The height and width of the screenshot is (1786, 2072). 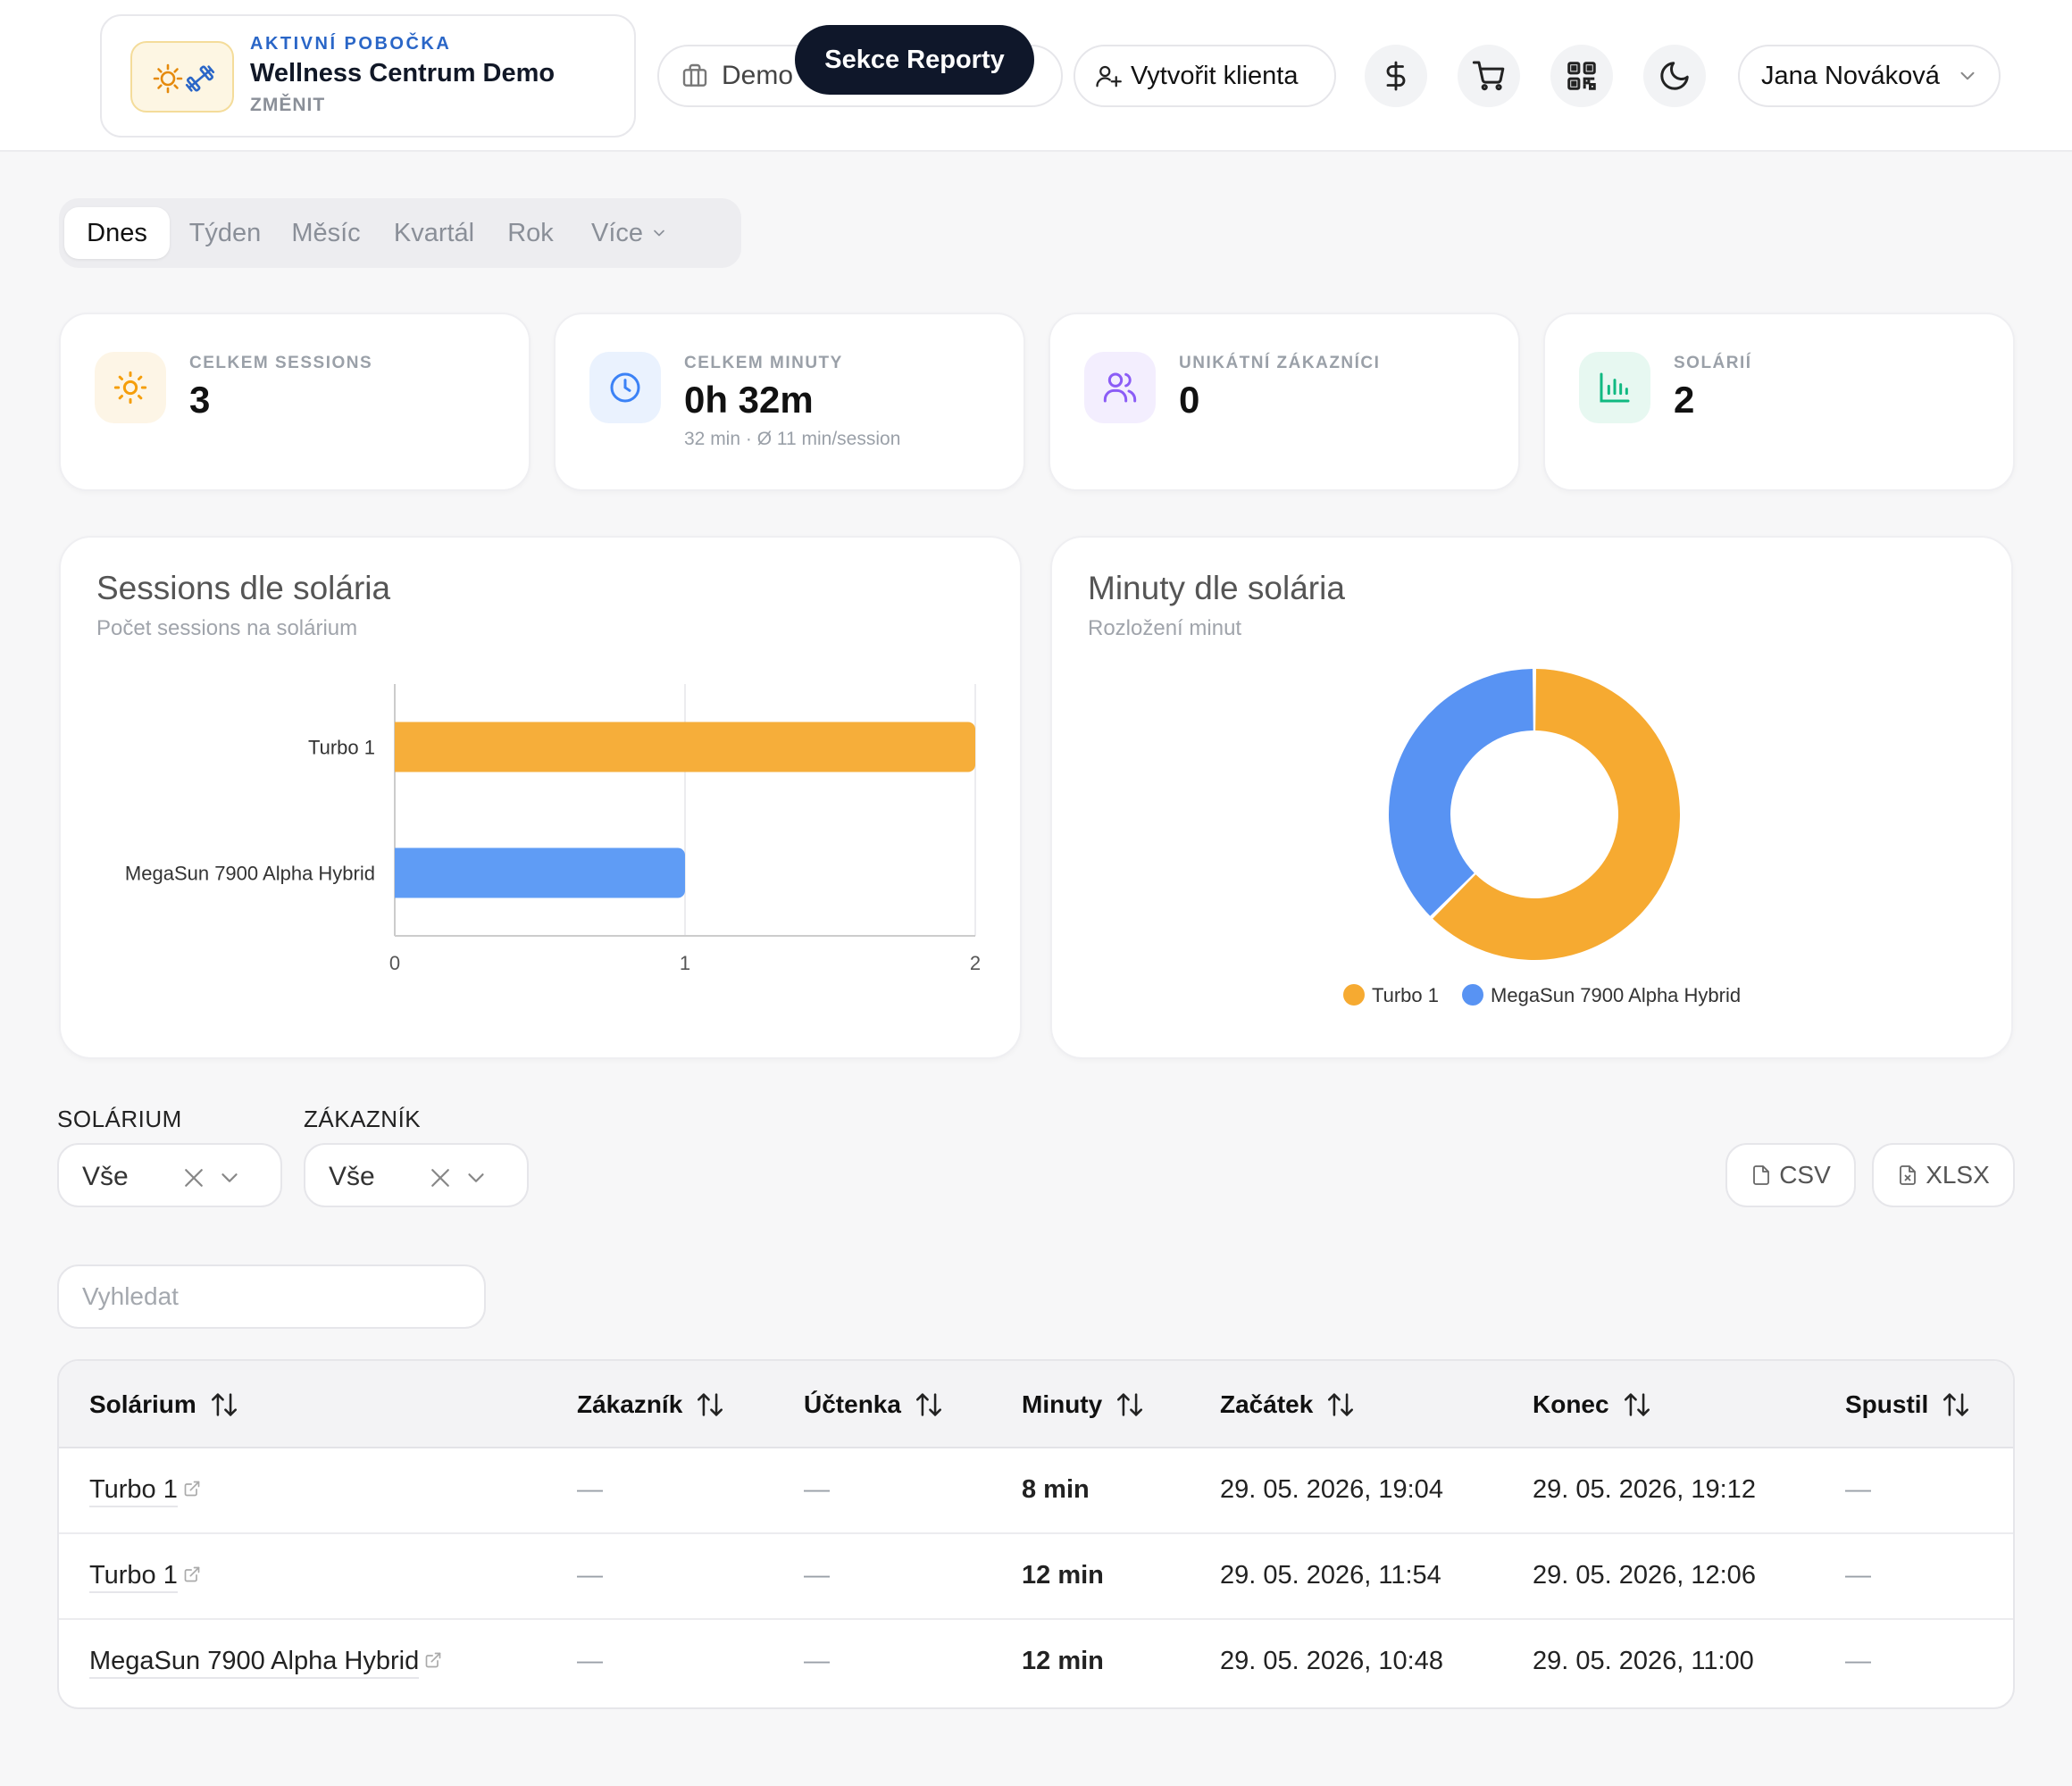 I want to click on category-label: MegaSun 7900 Alpha Hybrid, so click(x=250, y=874).